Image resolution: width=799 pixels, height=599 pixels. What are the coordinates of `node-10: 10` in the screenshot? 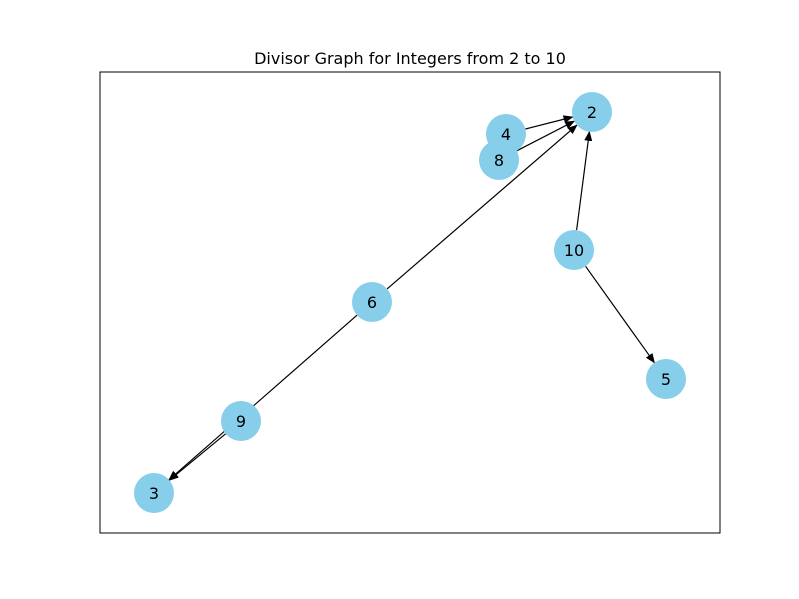 It's located at (574, 250).